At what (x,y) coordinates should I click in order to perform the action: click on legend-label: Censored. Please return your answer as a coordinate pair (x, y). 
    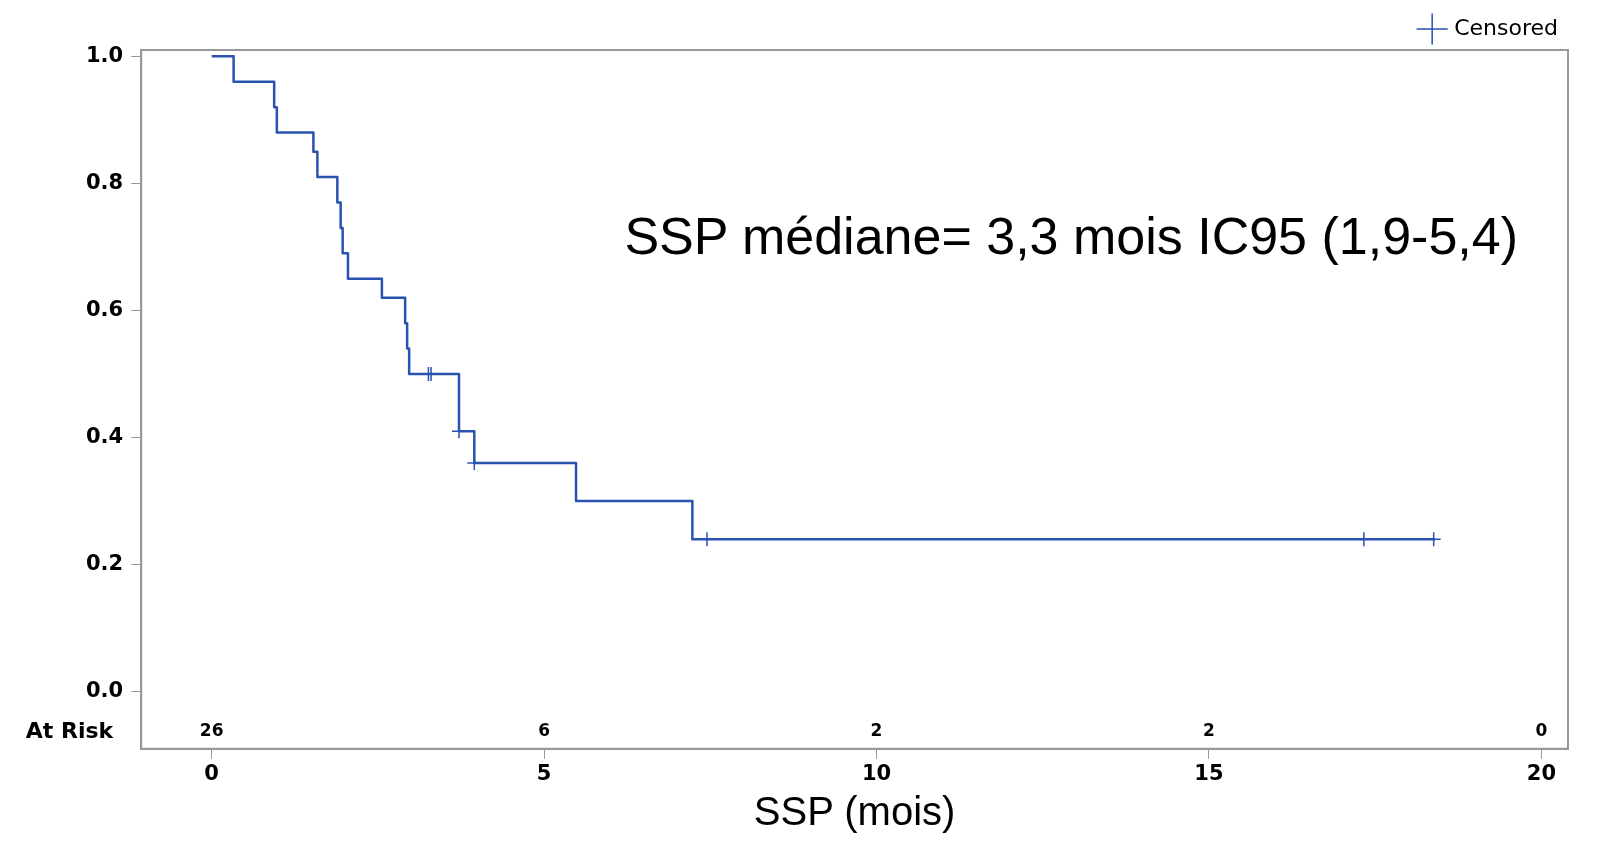
    Looking at the image, I should click on (1506, 27).